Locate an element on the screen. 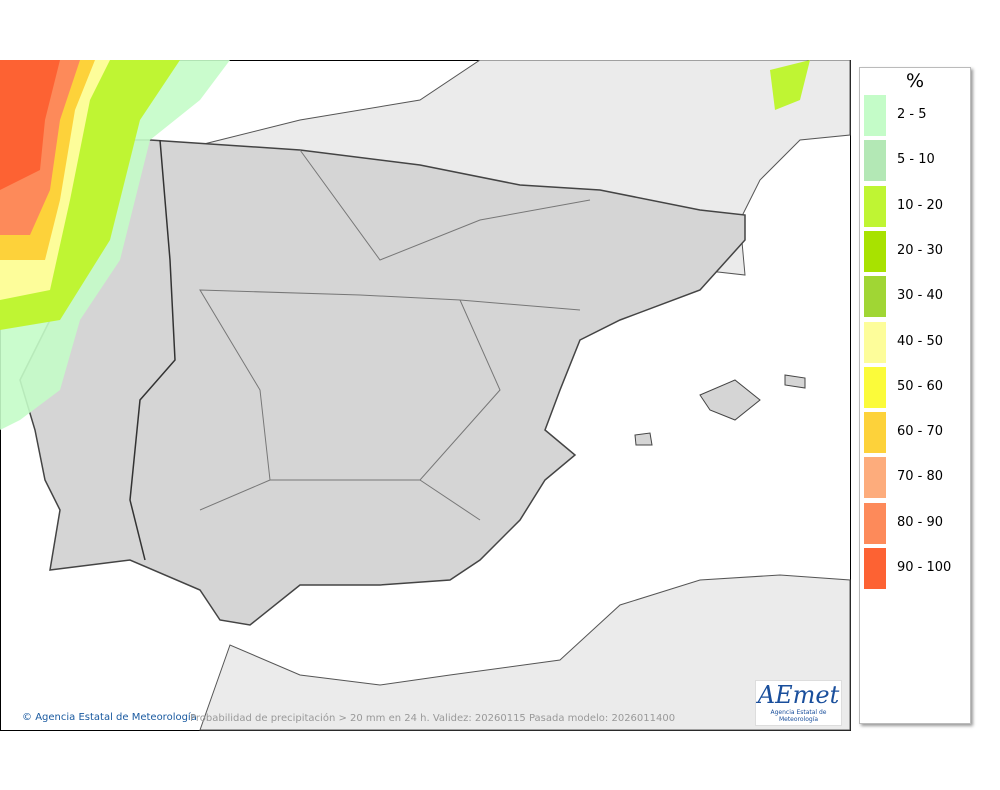 The height and width of the screenshot is (790, 1000). credit: © Agencia Estatal de Meteorología is located at coordinates (109, 717).